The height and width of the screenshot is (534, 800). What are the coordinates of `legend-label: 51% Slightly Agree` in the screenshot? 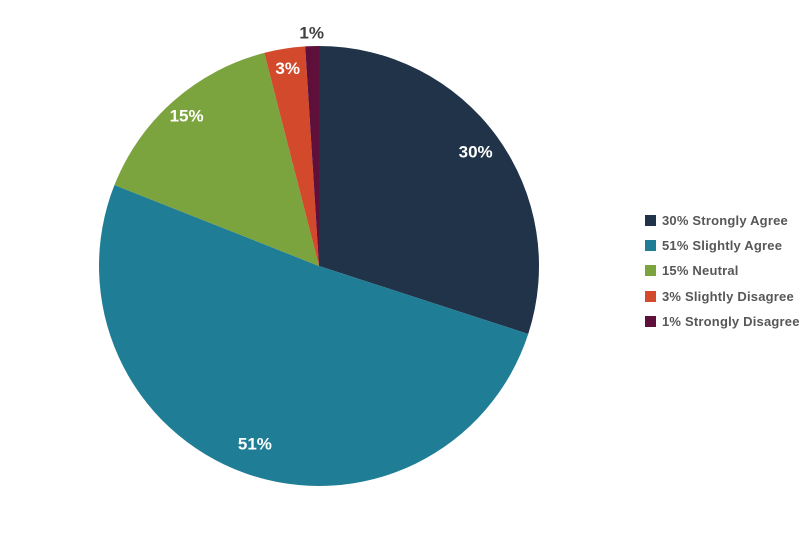 It's located at (722, 246).